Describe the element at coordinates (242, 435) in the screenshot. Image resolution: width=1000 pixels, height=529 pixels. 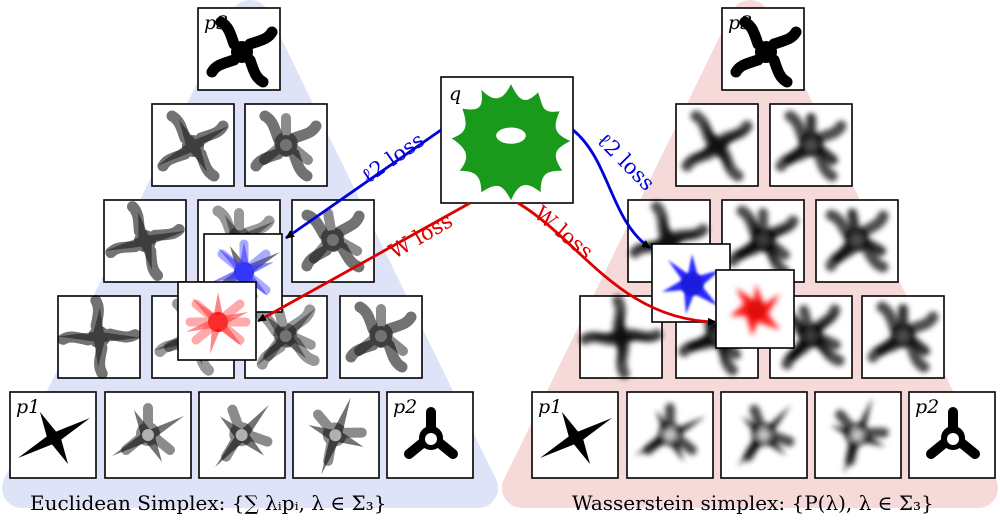
I see `tile-euclid-r5c3` at that location.